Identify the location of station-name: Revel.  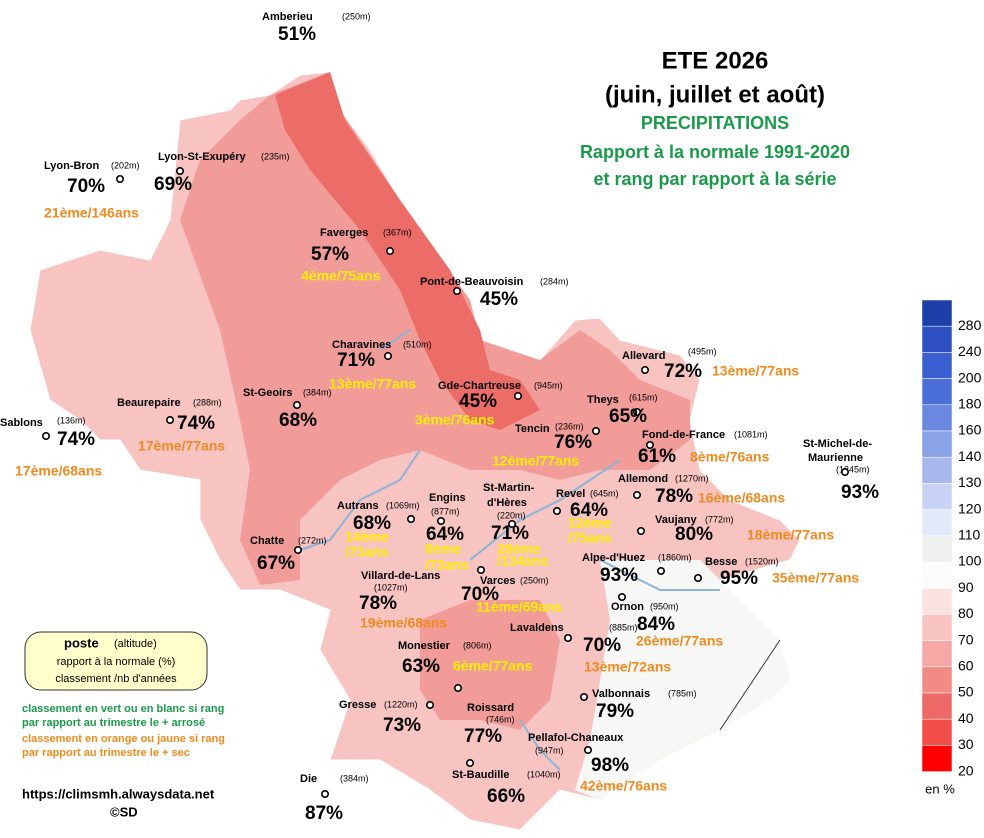
(570, 494).